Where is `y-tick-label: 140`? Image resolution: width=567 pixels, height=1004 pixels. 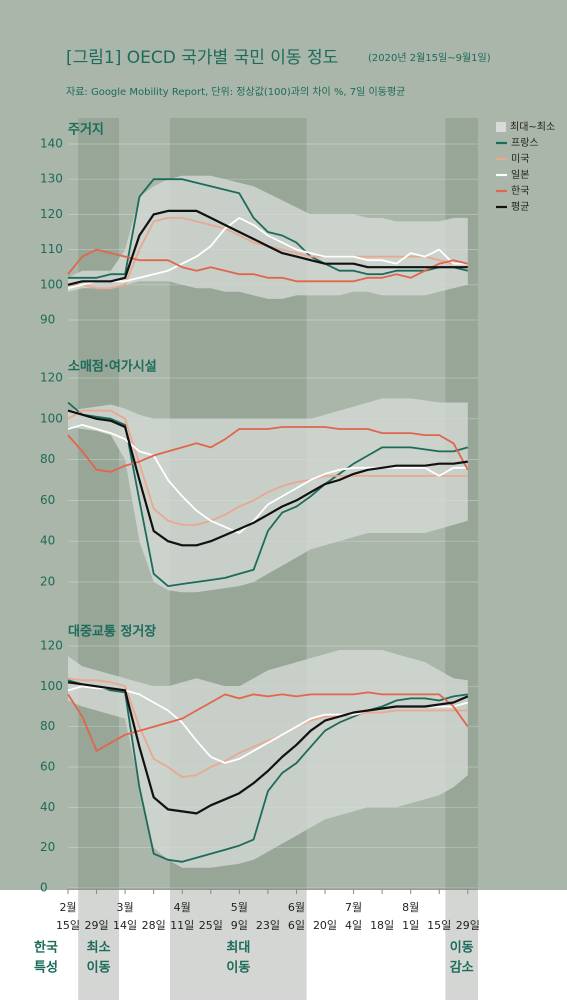
y-tick-label: 140 is located at coordinates (51, 144).